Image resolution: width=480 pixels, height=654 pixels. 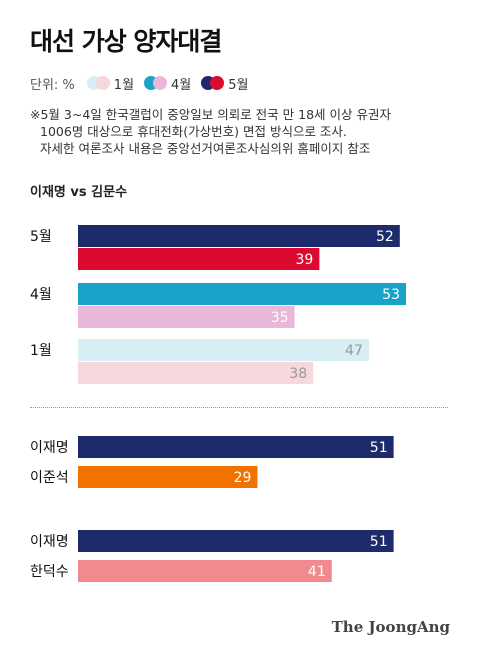 I want to click on month-1-0-bar, so click(x=242, y=294).